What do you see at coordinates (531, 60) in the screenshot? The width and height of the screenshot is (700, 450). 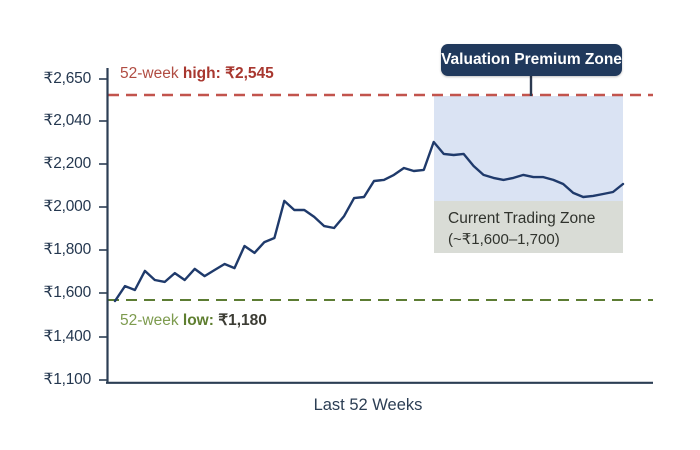 I see `valuation-premium-zone-badge: Valuation Premium Zone` at bounding box center [531, 60].